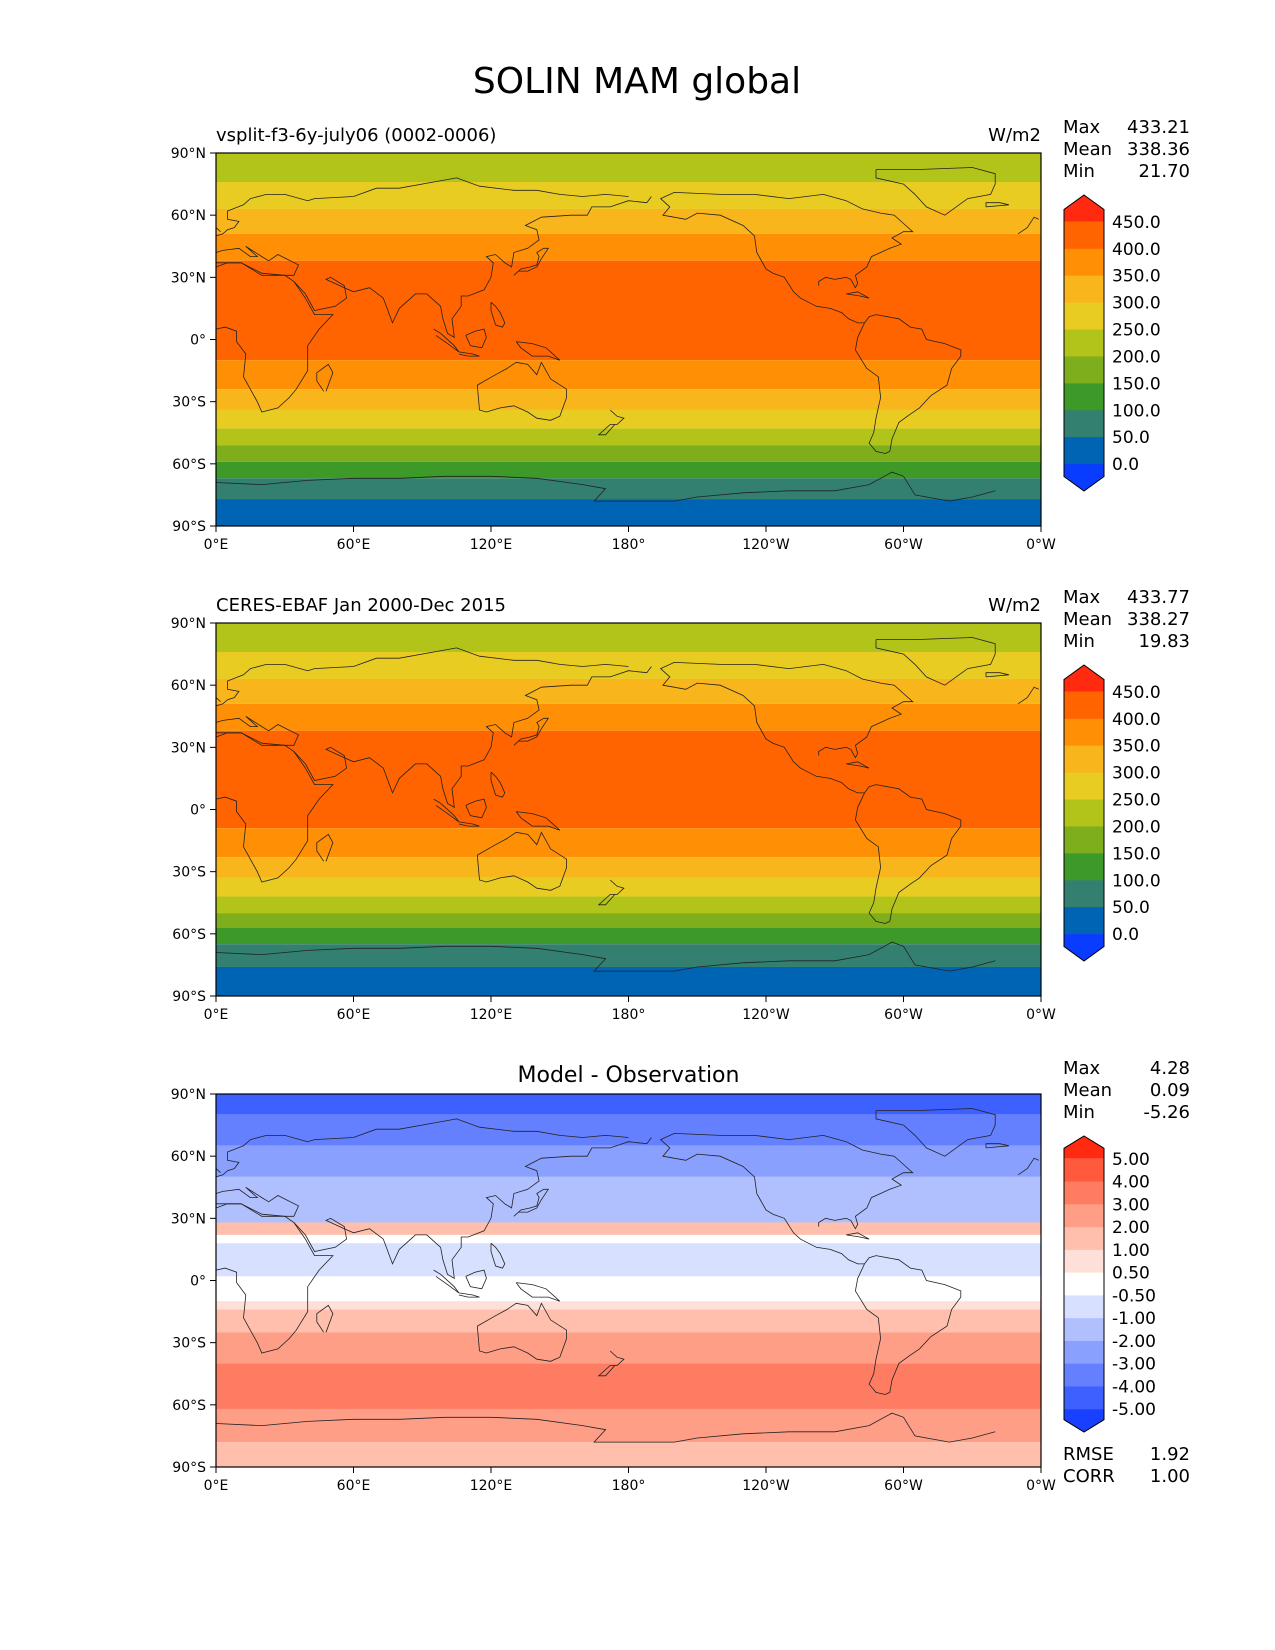 This screenshot has width=1275, height=1650. I want to click on colorbar-label: 0.0, so click(1125, 465).